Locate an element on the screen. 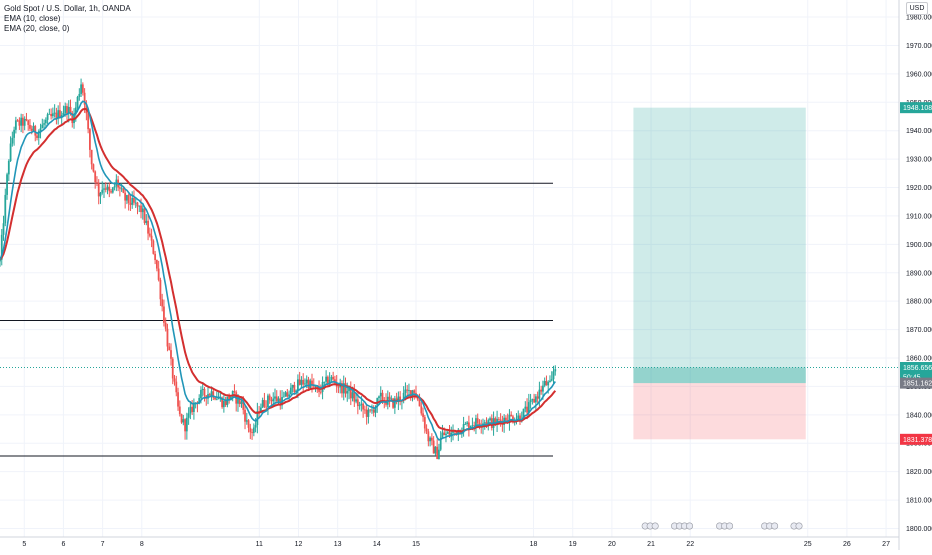 This screenshot has width=932, height=555. y-tick-label: 1820.000 is located at coordinates (919, 472).